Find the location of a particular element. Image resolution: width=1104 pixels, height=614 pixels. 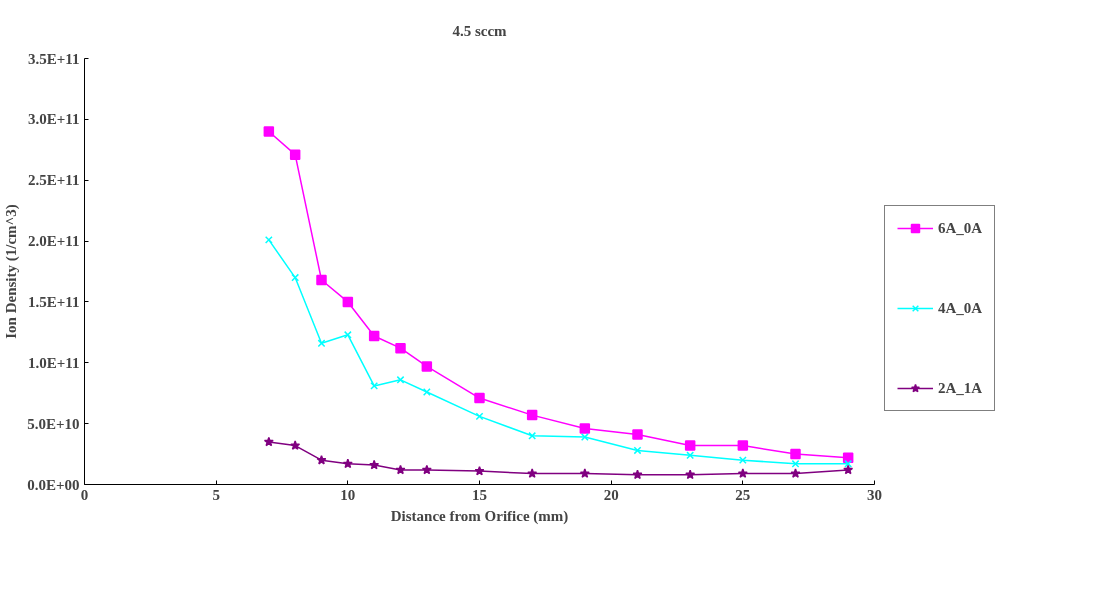

y-tick-label: 1.0E+11 is located at coordinates (54, 362).